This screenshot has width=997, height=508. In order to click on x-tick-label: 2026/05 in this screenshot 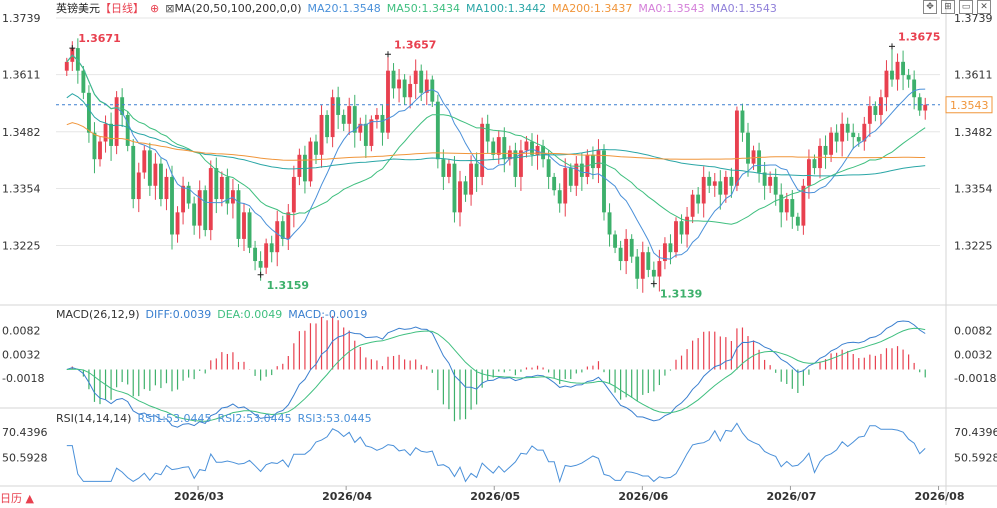, I will do `click(495, 496)`.